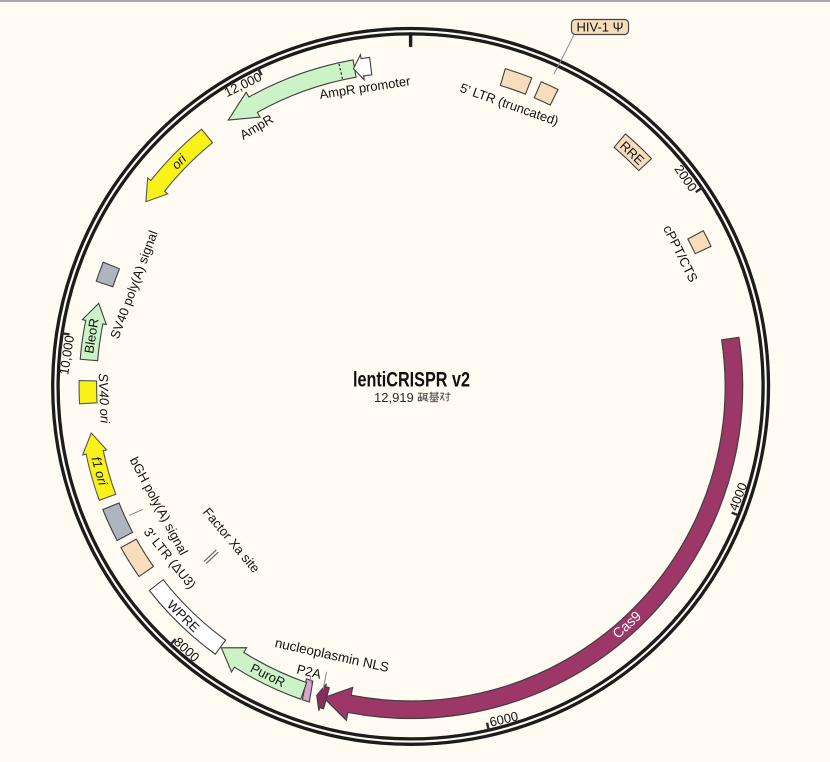  What do you see at coordinates (411, 380) in the screenshot?
I see `svg-text: lentiCRISPR v2` at bounding box center [411, 380].